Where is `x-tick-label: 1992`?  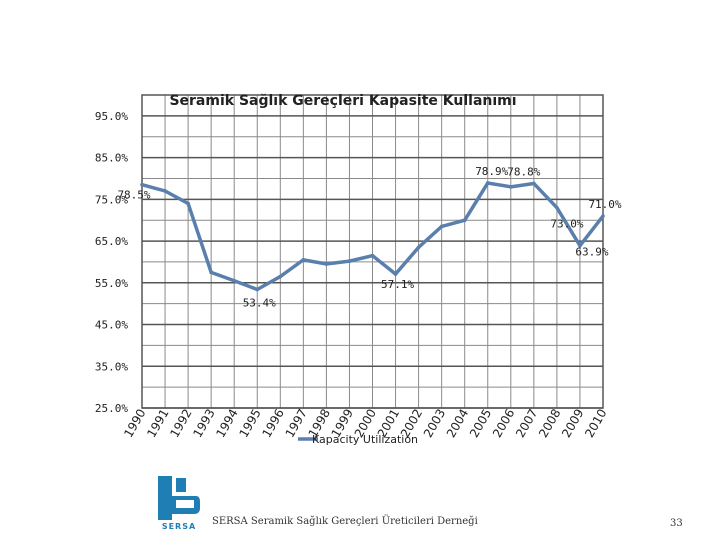 x-tick-label: 1992 is located at coordinates (180, 423).